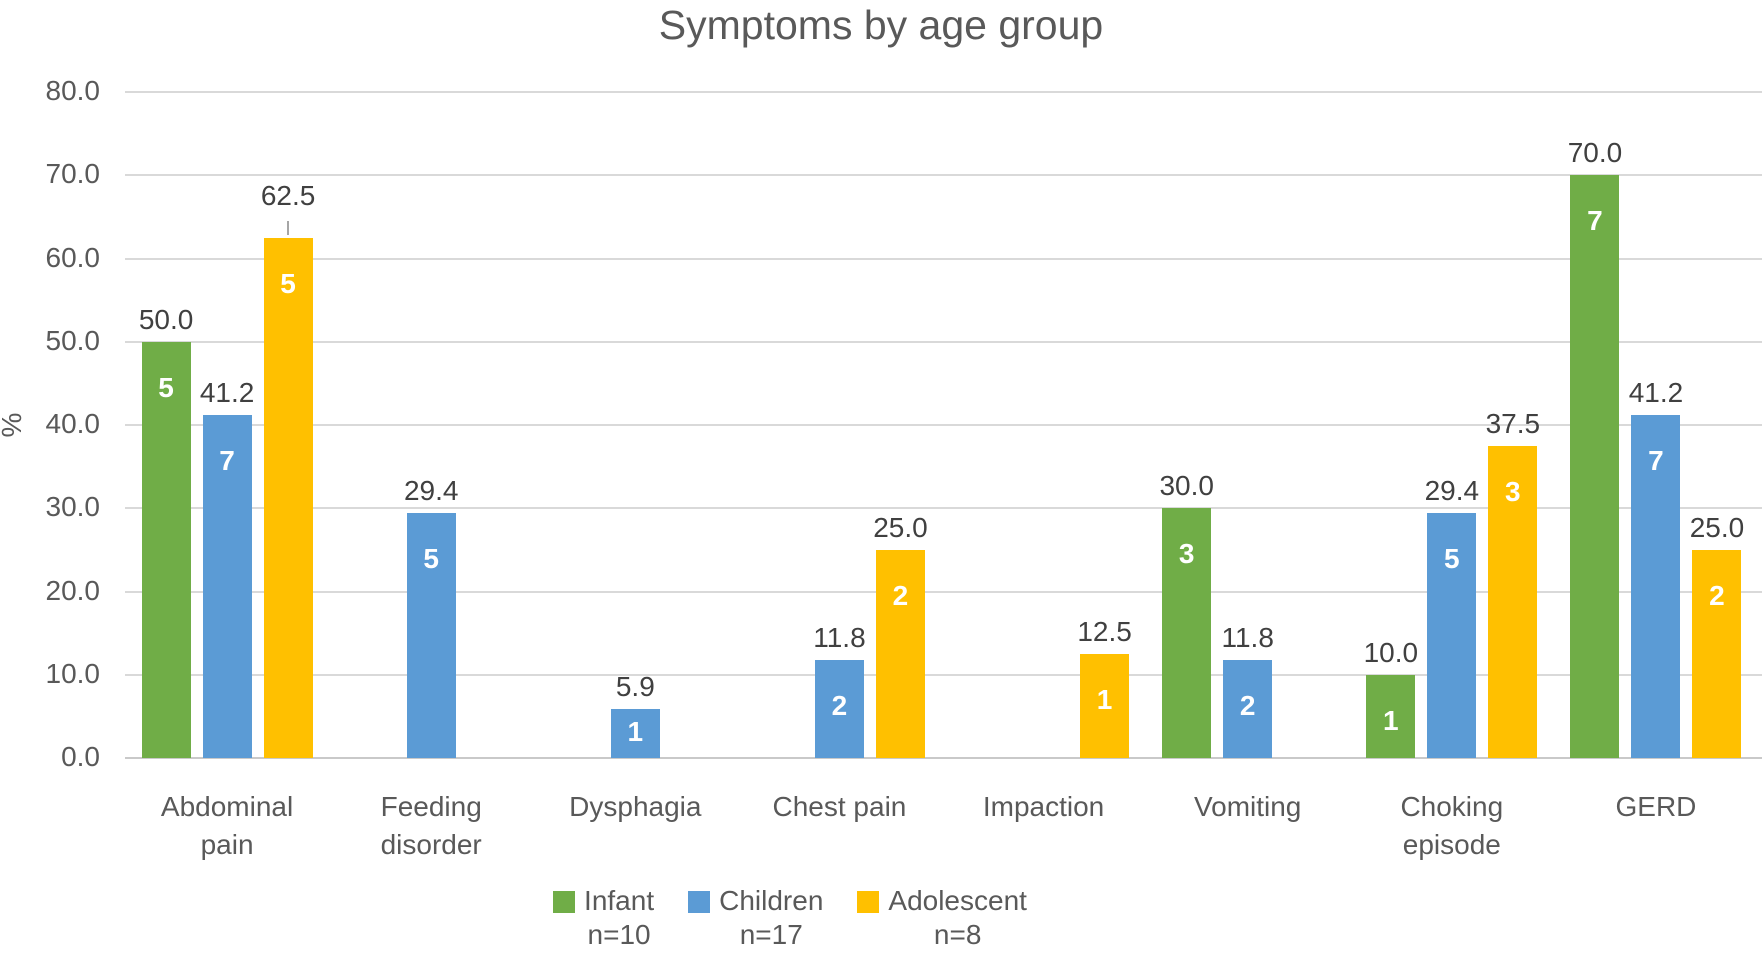 The image size is (1762, 963). Describe the element at coordinates (900, 527) in the screenshot. I see `bar-value-label: 25.0` at that location.